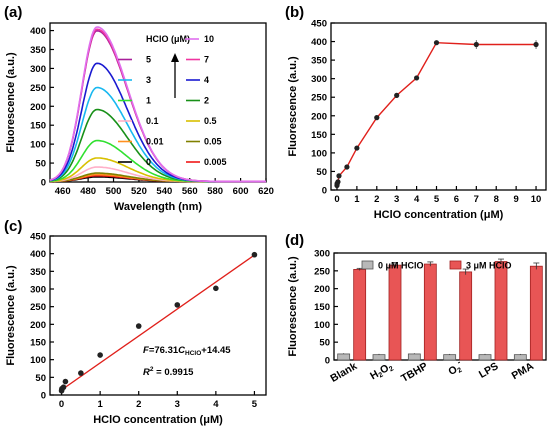 The height and width of the screenshot is (427, 550). What do you see at coordinates (414, 372) in the screenshot?
I see `category-label: TBHP` at bounding box center [414, 372].